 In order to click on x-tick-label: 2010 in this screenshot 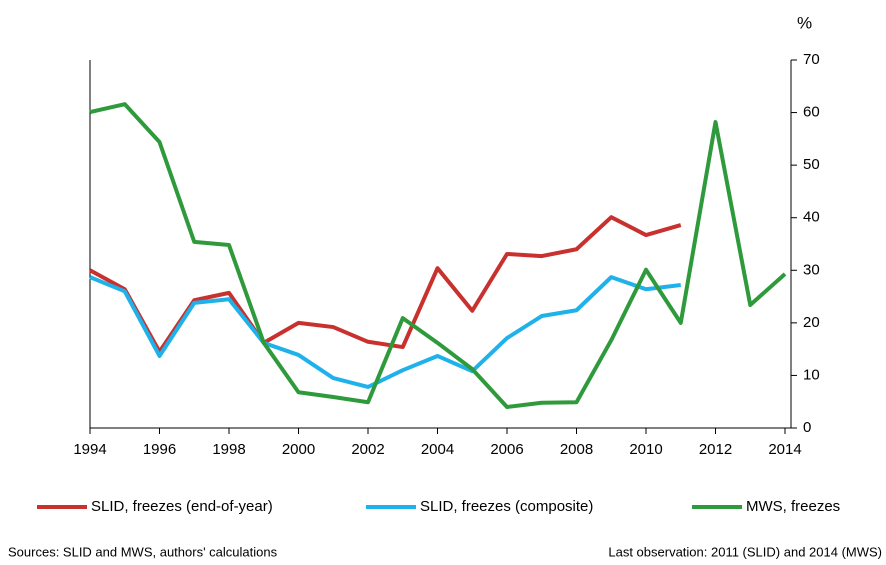, I will do `click(645, 449)`.